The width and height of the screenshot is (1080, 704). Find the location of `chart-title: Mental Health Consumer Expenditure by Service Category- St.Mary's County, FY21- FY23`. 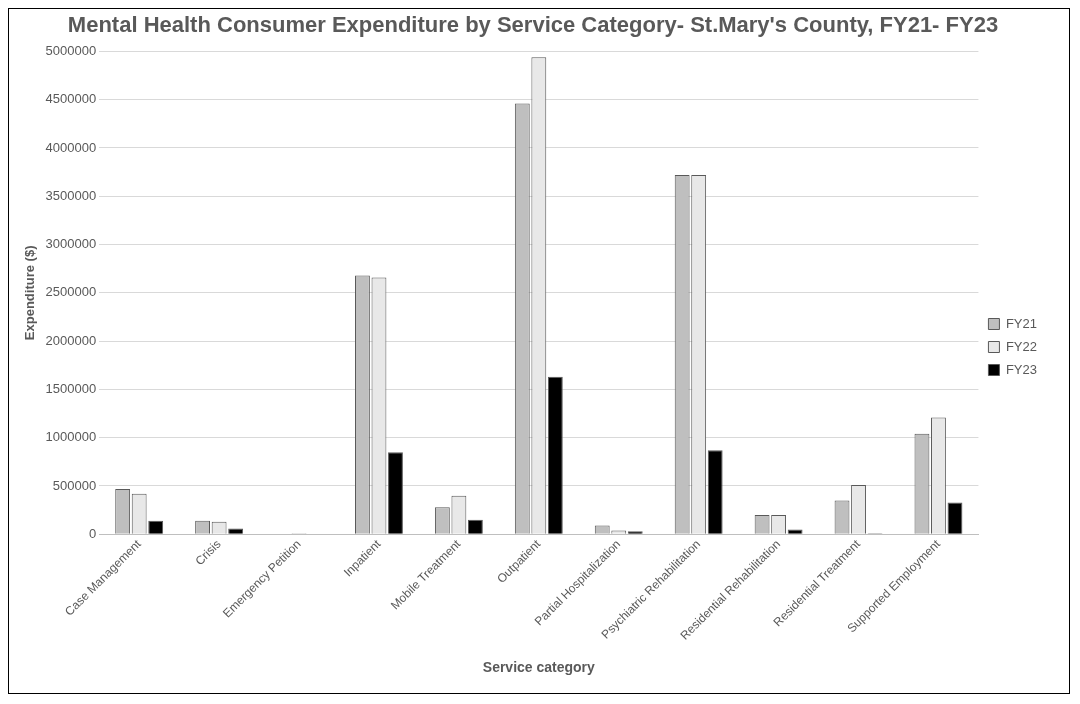

chart-title: Mental Health Consumer Expenditure by Service Category- St.Mary's County, FY21- FY23 is located at coordinates (533, 25).